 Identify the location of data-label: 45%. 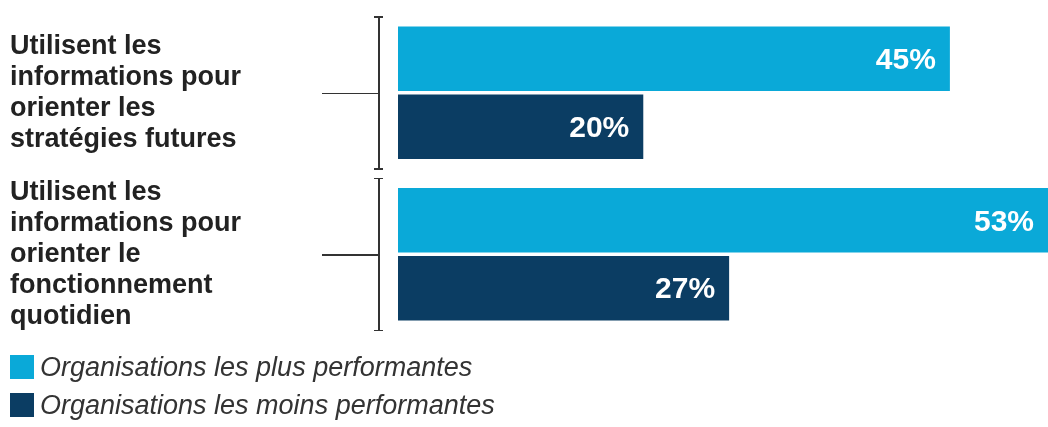
(905, 59).